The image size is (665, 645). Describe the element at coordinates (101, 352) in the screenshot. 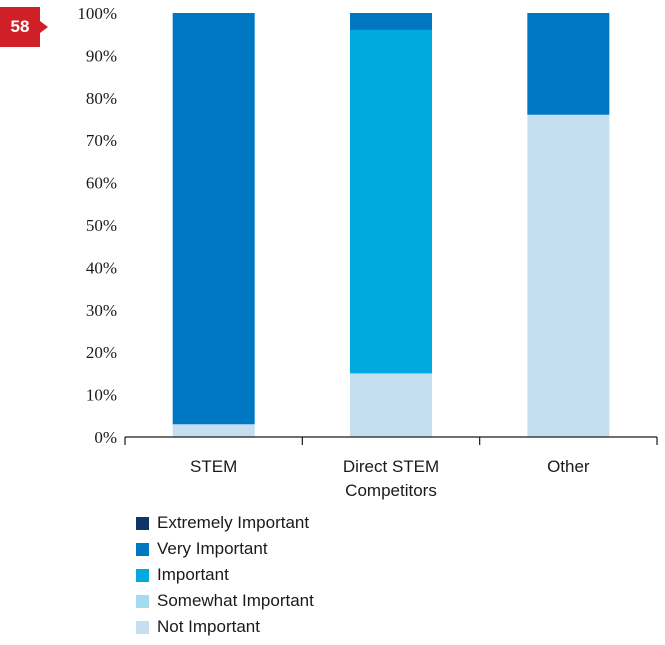

I see `y-tick-label: 20%` at that location.